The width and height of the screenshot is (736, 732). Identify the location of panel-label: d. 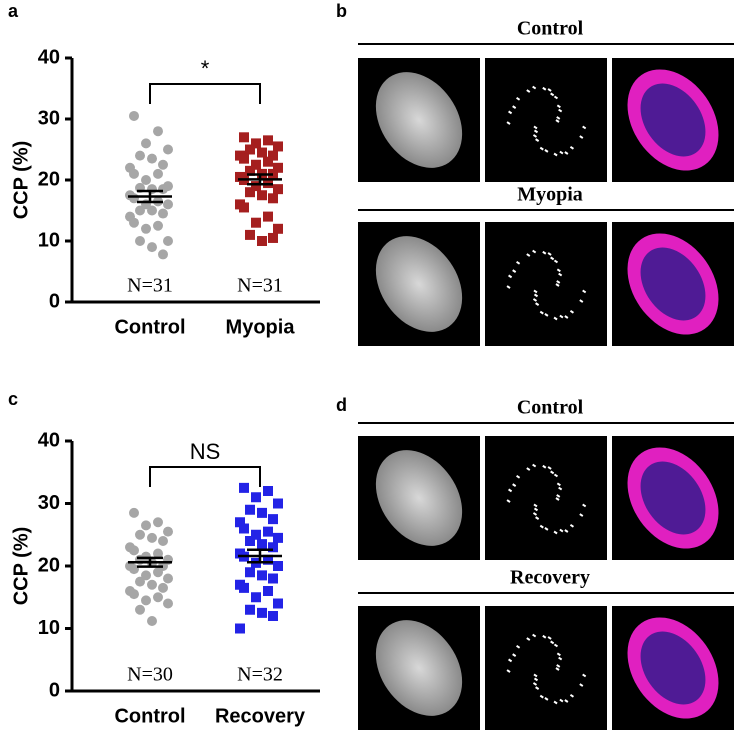
(341, 405).